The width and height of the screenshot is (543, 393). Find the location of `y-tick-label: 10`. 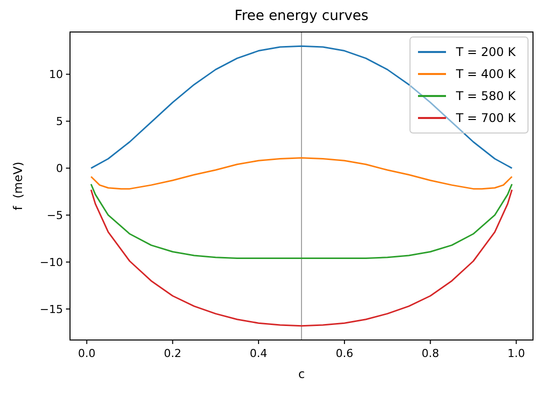

y-tick-label: 10 is located at coordinates (56, 75).